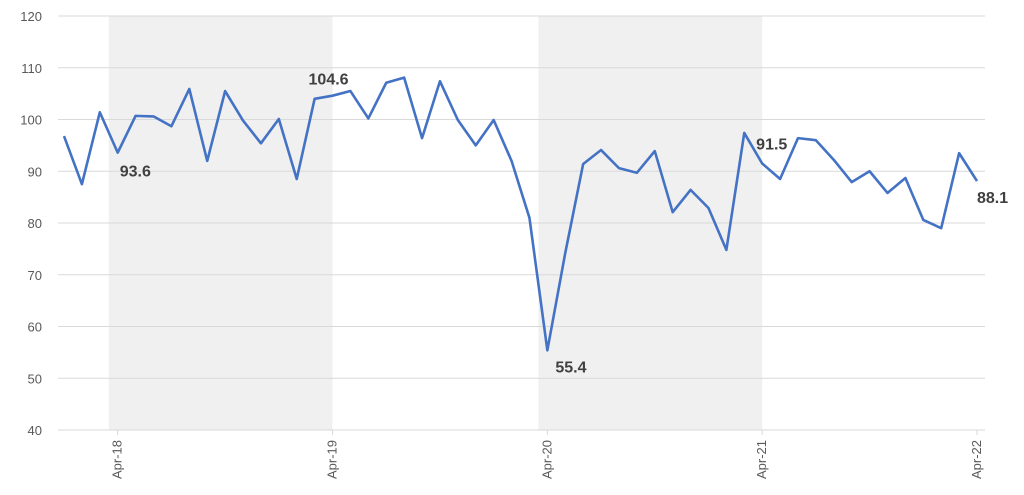 The height and width of the screenshot is (495, 1024). I want to click on y-tick-label: 110, so click(31, 68).